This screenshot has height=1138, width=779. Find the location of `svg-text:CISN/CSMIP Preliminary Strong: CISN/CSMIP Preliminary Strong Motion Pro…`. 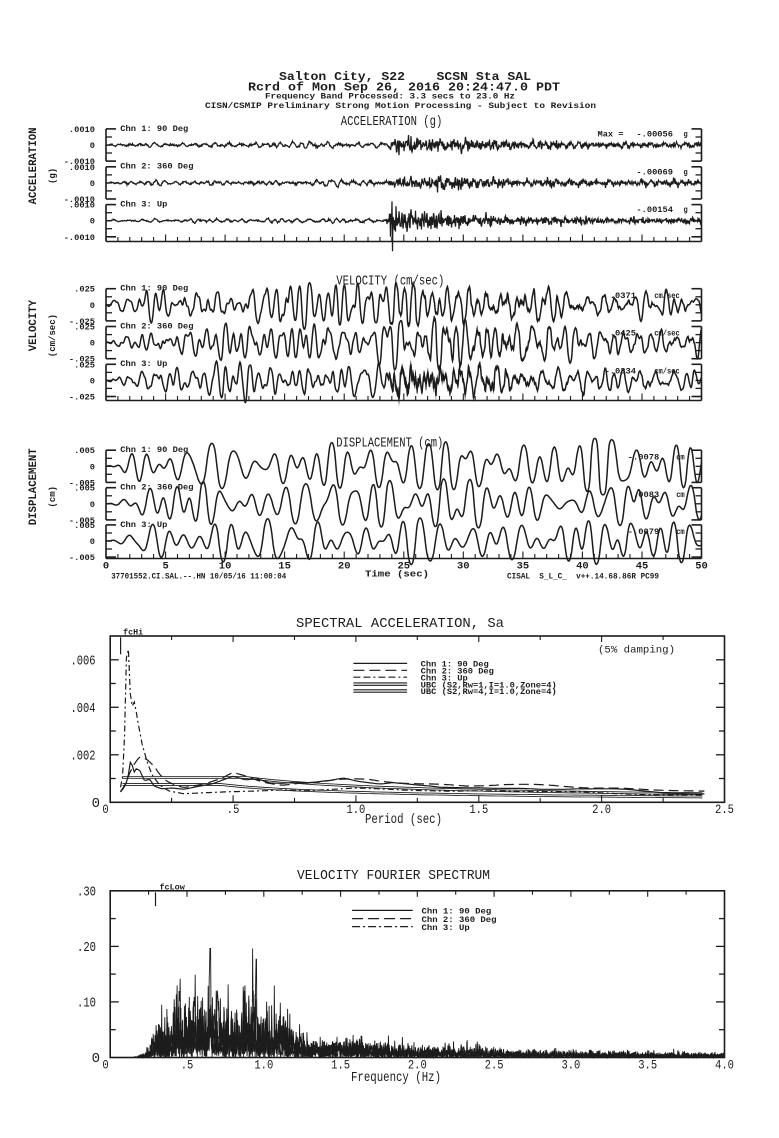

svg-text:CISN/CSMIP Preliminary Strong: CISN/CSMIP Preliminary Strong Motion Pro… is located at coordinates (400, 106).